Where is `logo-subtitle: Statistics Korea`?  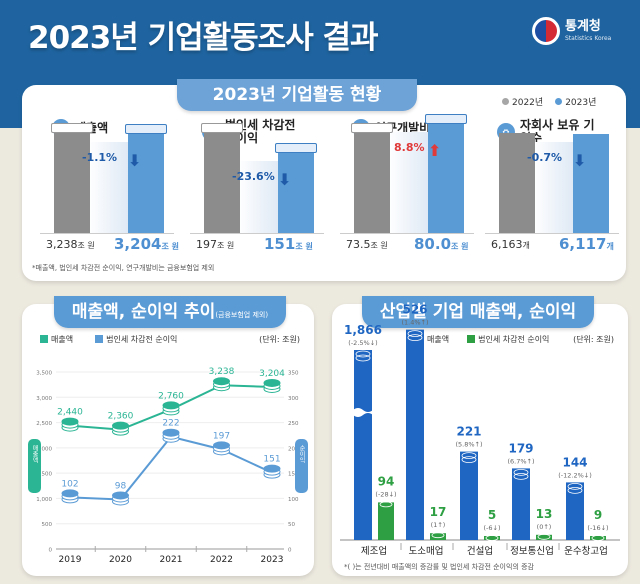 logo-subtitle: Statistics Korea is located at coordinates (588, 38).